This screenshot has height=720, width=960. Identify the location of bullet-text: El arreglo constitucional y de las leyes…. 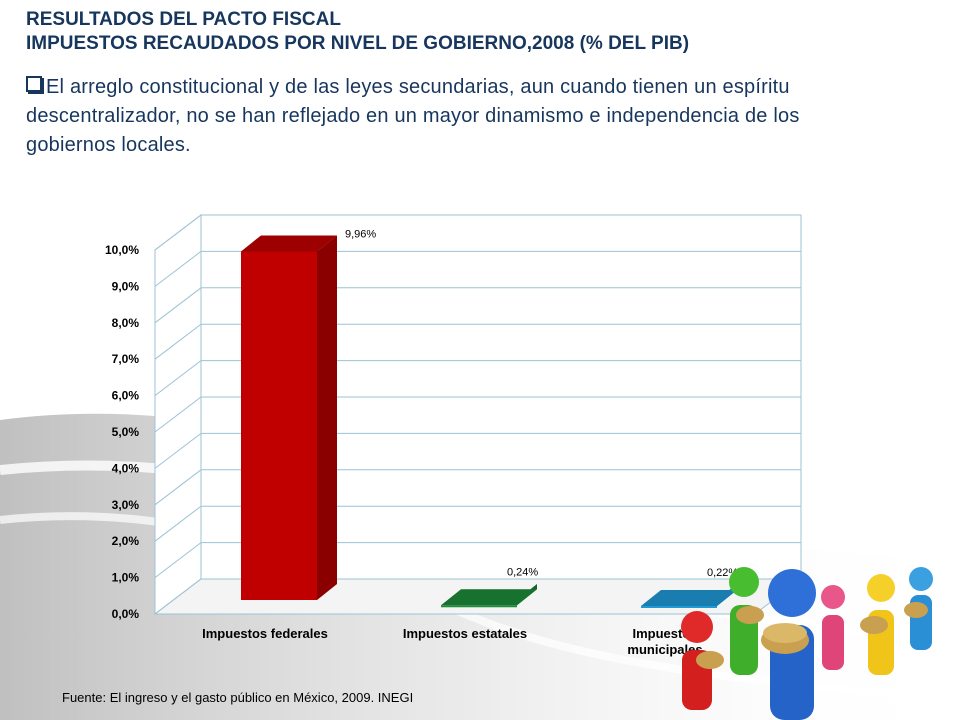
(413, 116).